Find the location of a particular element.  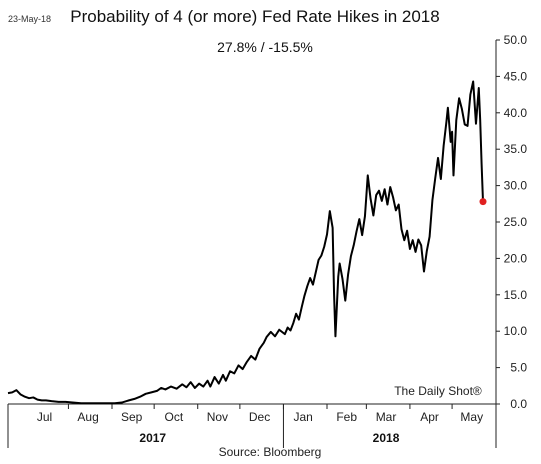

x-tick-label: Jul is located at coordinates (44, 417).